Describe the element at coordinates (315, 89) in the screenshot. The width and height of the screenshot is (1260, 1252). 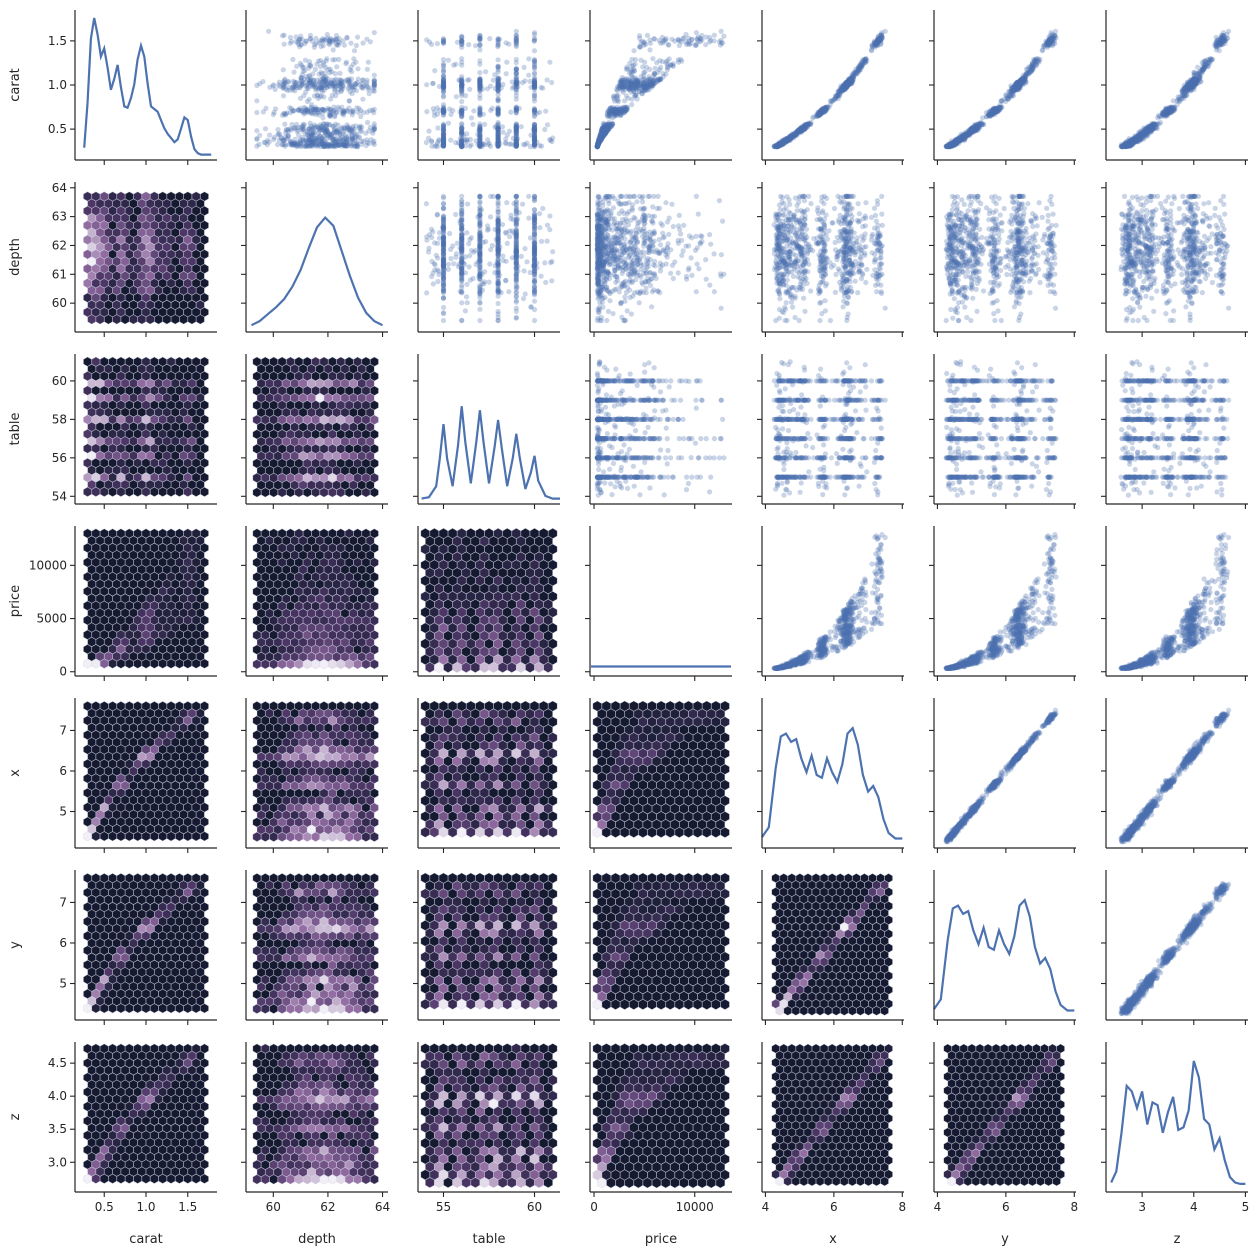
I see `panel-carat-vs-depth` at that location.